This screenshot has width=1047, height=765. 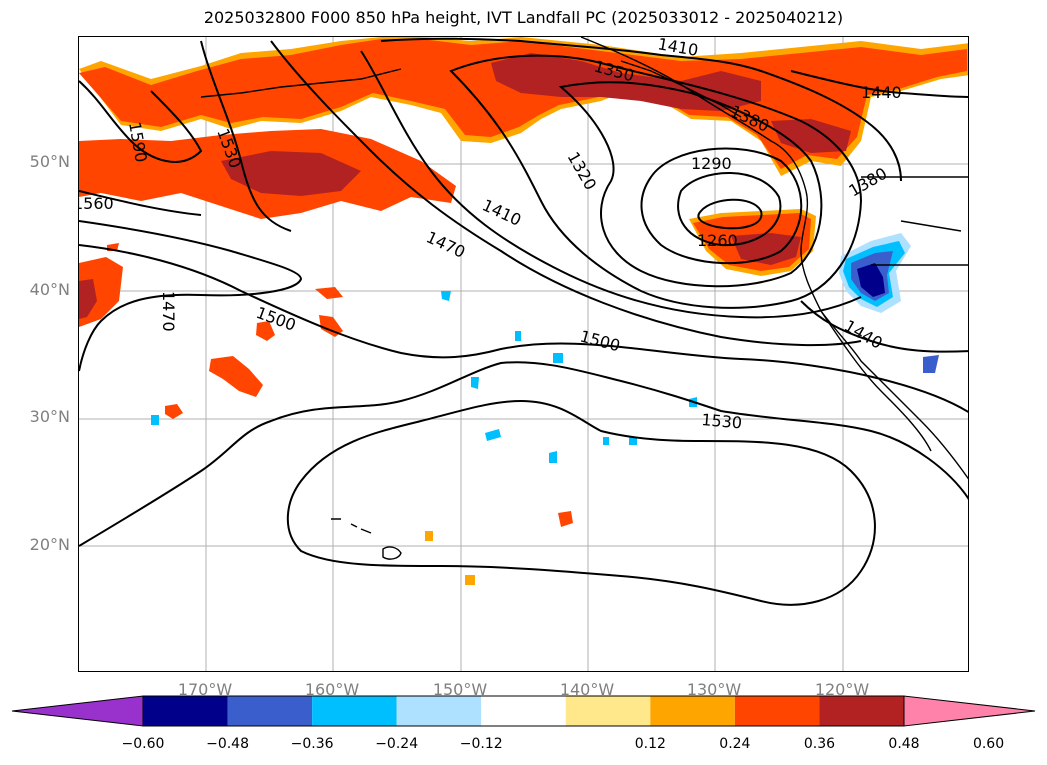 What do you see at coordinates (460, 689) in the screenshot?
I see `lon-label-150w: 150°W` at bounding box center [460, 689].